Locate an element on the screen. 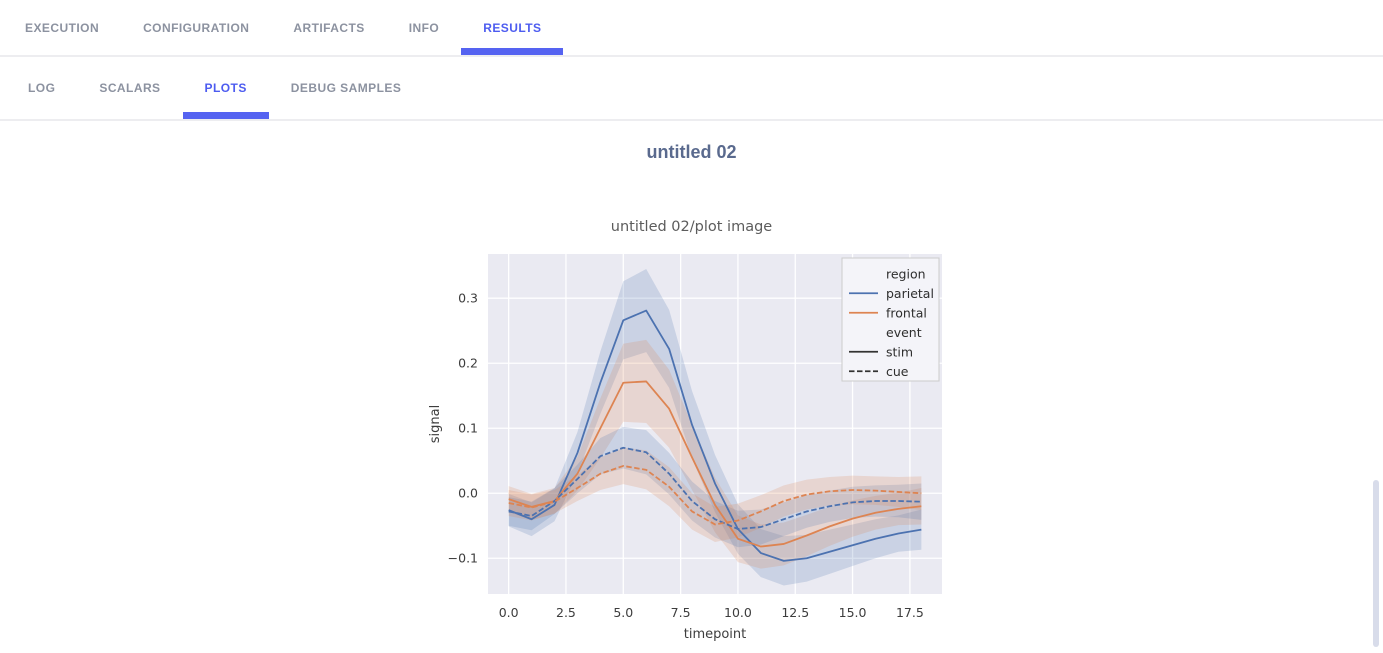  plot-image-title: untitled 02/plot image is located at coordinates (691, 227).